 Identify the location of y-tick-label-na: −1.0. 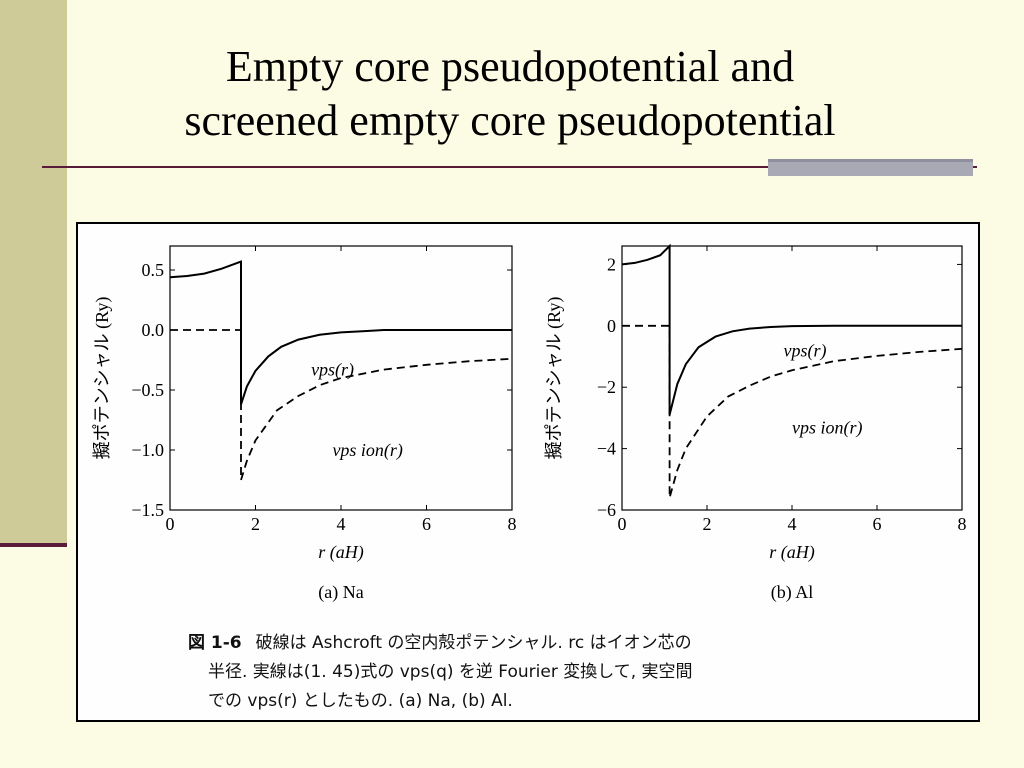
(147, 450).